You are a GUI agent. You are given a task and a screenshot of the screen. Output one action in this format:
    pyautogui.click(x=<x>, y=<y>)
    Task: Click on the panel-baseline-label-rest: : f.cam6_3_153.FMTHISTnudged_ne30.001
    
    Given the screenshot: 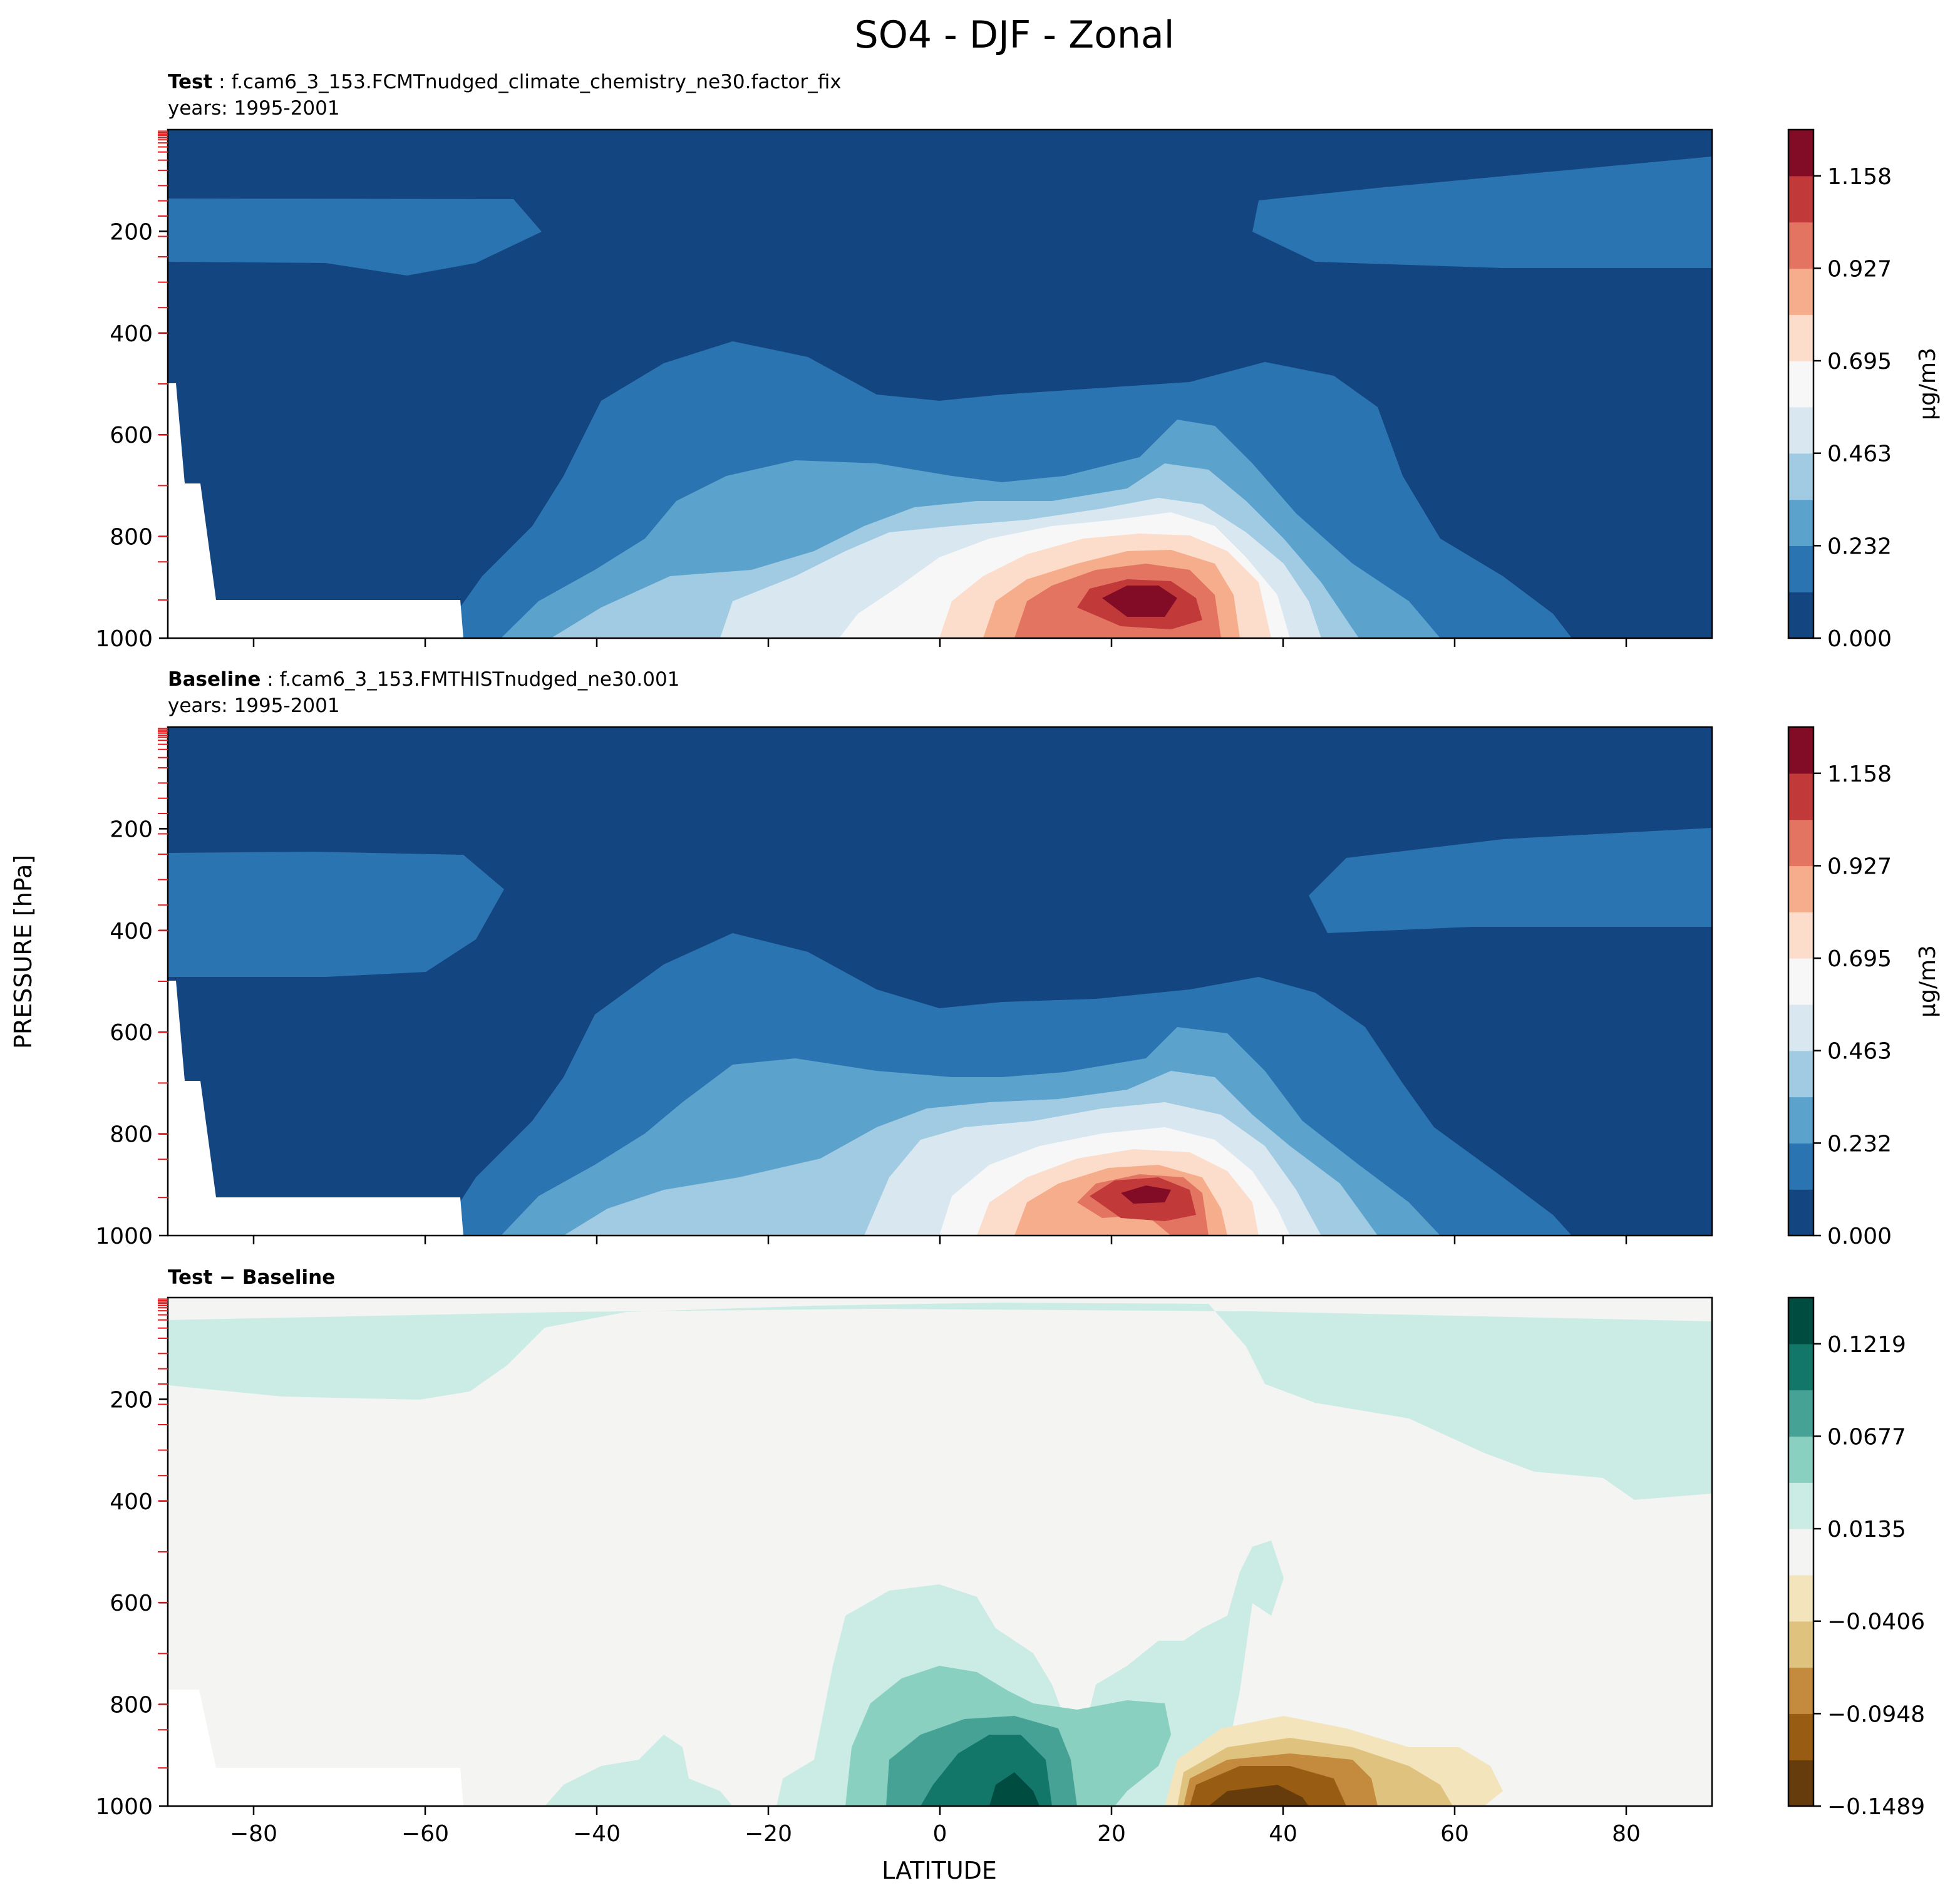 What is the action you would take?
    pyautogui.click(x=470, y=679)
    